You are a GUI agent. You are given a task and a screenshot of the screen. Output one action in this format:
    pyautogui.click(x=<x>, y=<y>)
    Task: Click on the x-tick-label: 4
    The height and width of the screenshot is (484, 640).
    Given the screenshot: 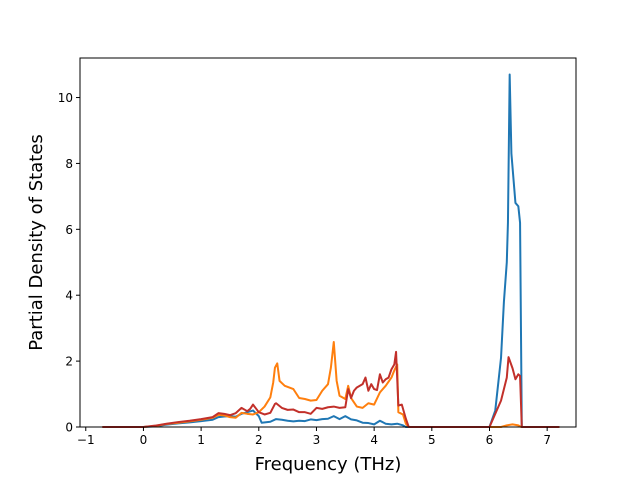 What is the action you would take?
    pyautogui.click(x=374, y=440)
    